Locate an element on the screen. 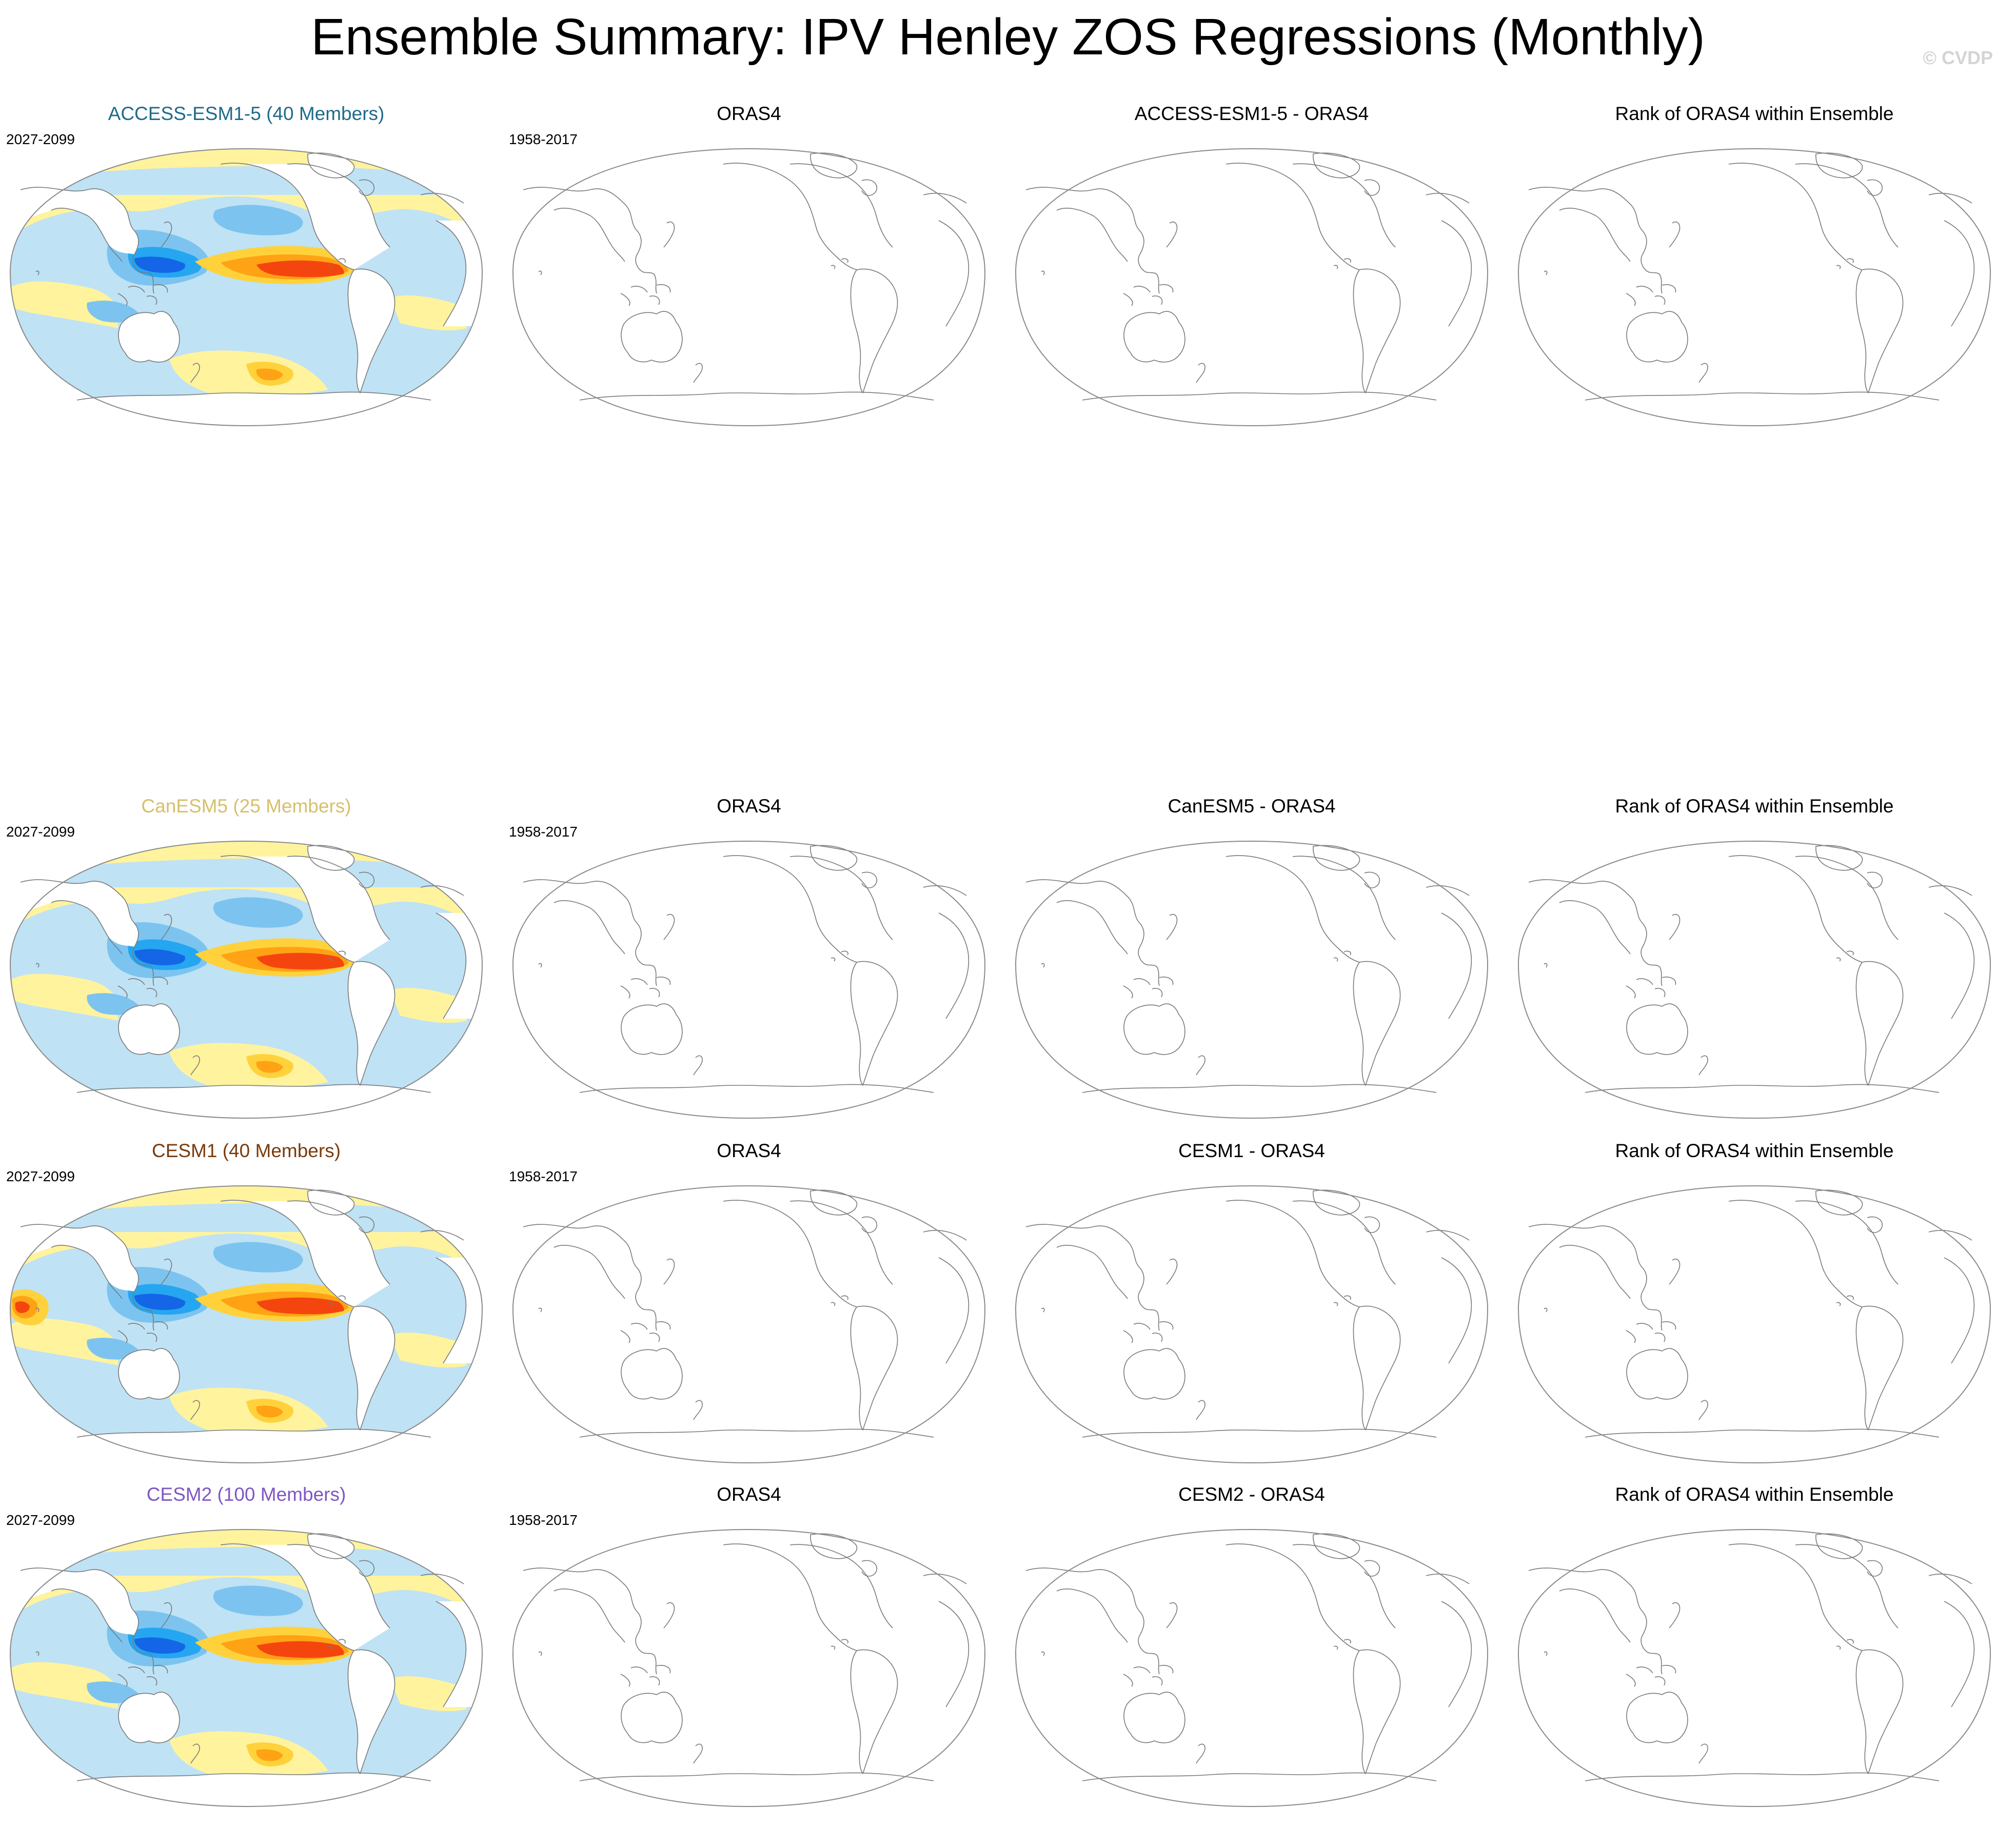 The width and height of the screenshot is (2016, 1827). panel-model-cesm1: CESM1 (40 Members) 2027-2099 is located at coordinates (246, 1309).